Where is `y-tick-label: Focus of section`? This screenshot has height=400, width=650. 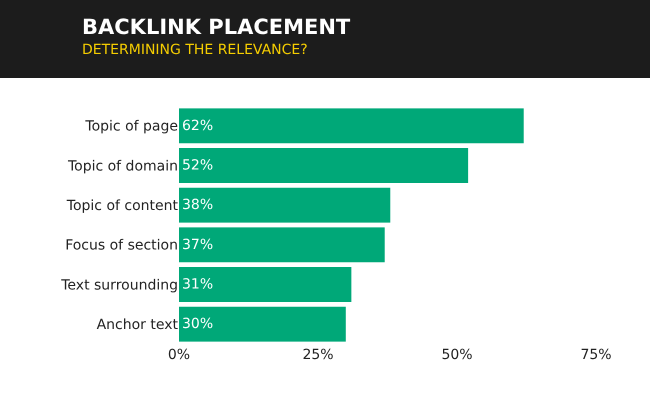 y-tick-label: Focus of section is located at coordinates (121, 246).